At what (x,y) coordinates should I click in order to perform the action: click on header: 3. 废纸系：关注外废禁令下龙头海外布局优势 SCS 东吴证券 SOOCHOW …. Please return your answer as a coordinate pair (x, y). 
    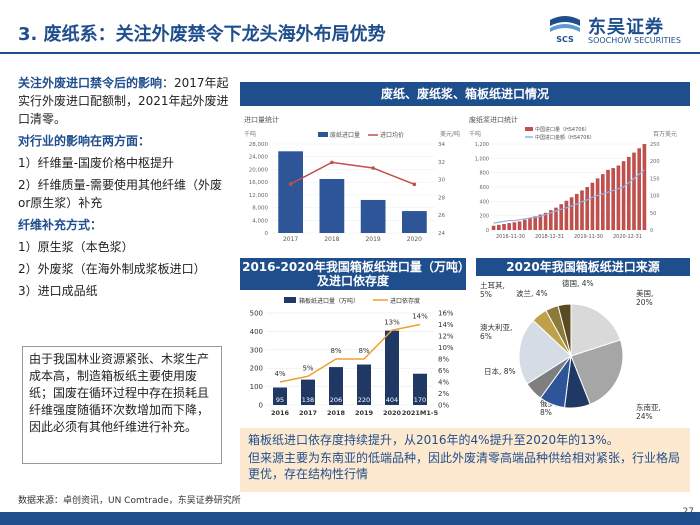
    Looking at the image, I should click on (350, 28).